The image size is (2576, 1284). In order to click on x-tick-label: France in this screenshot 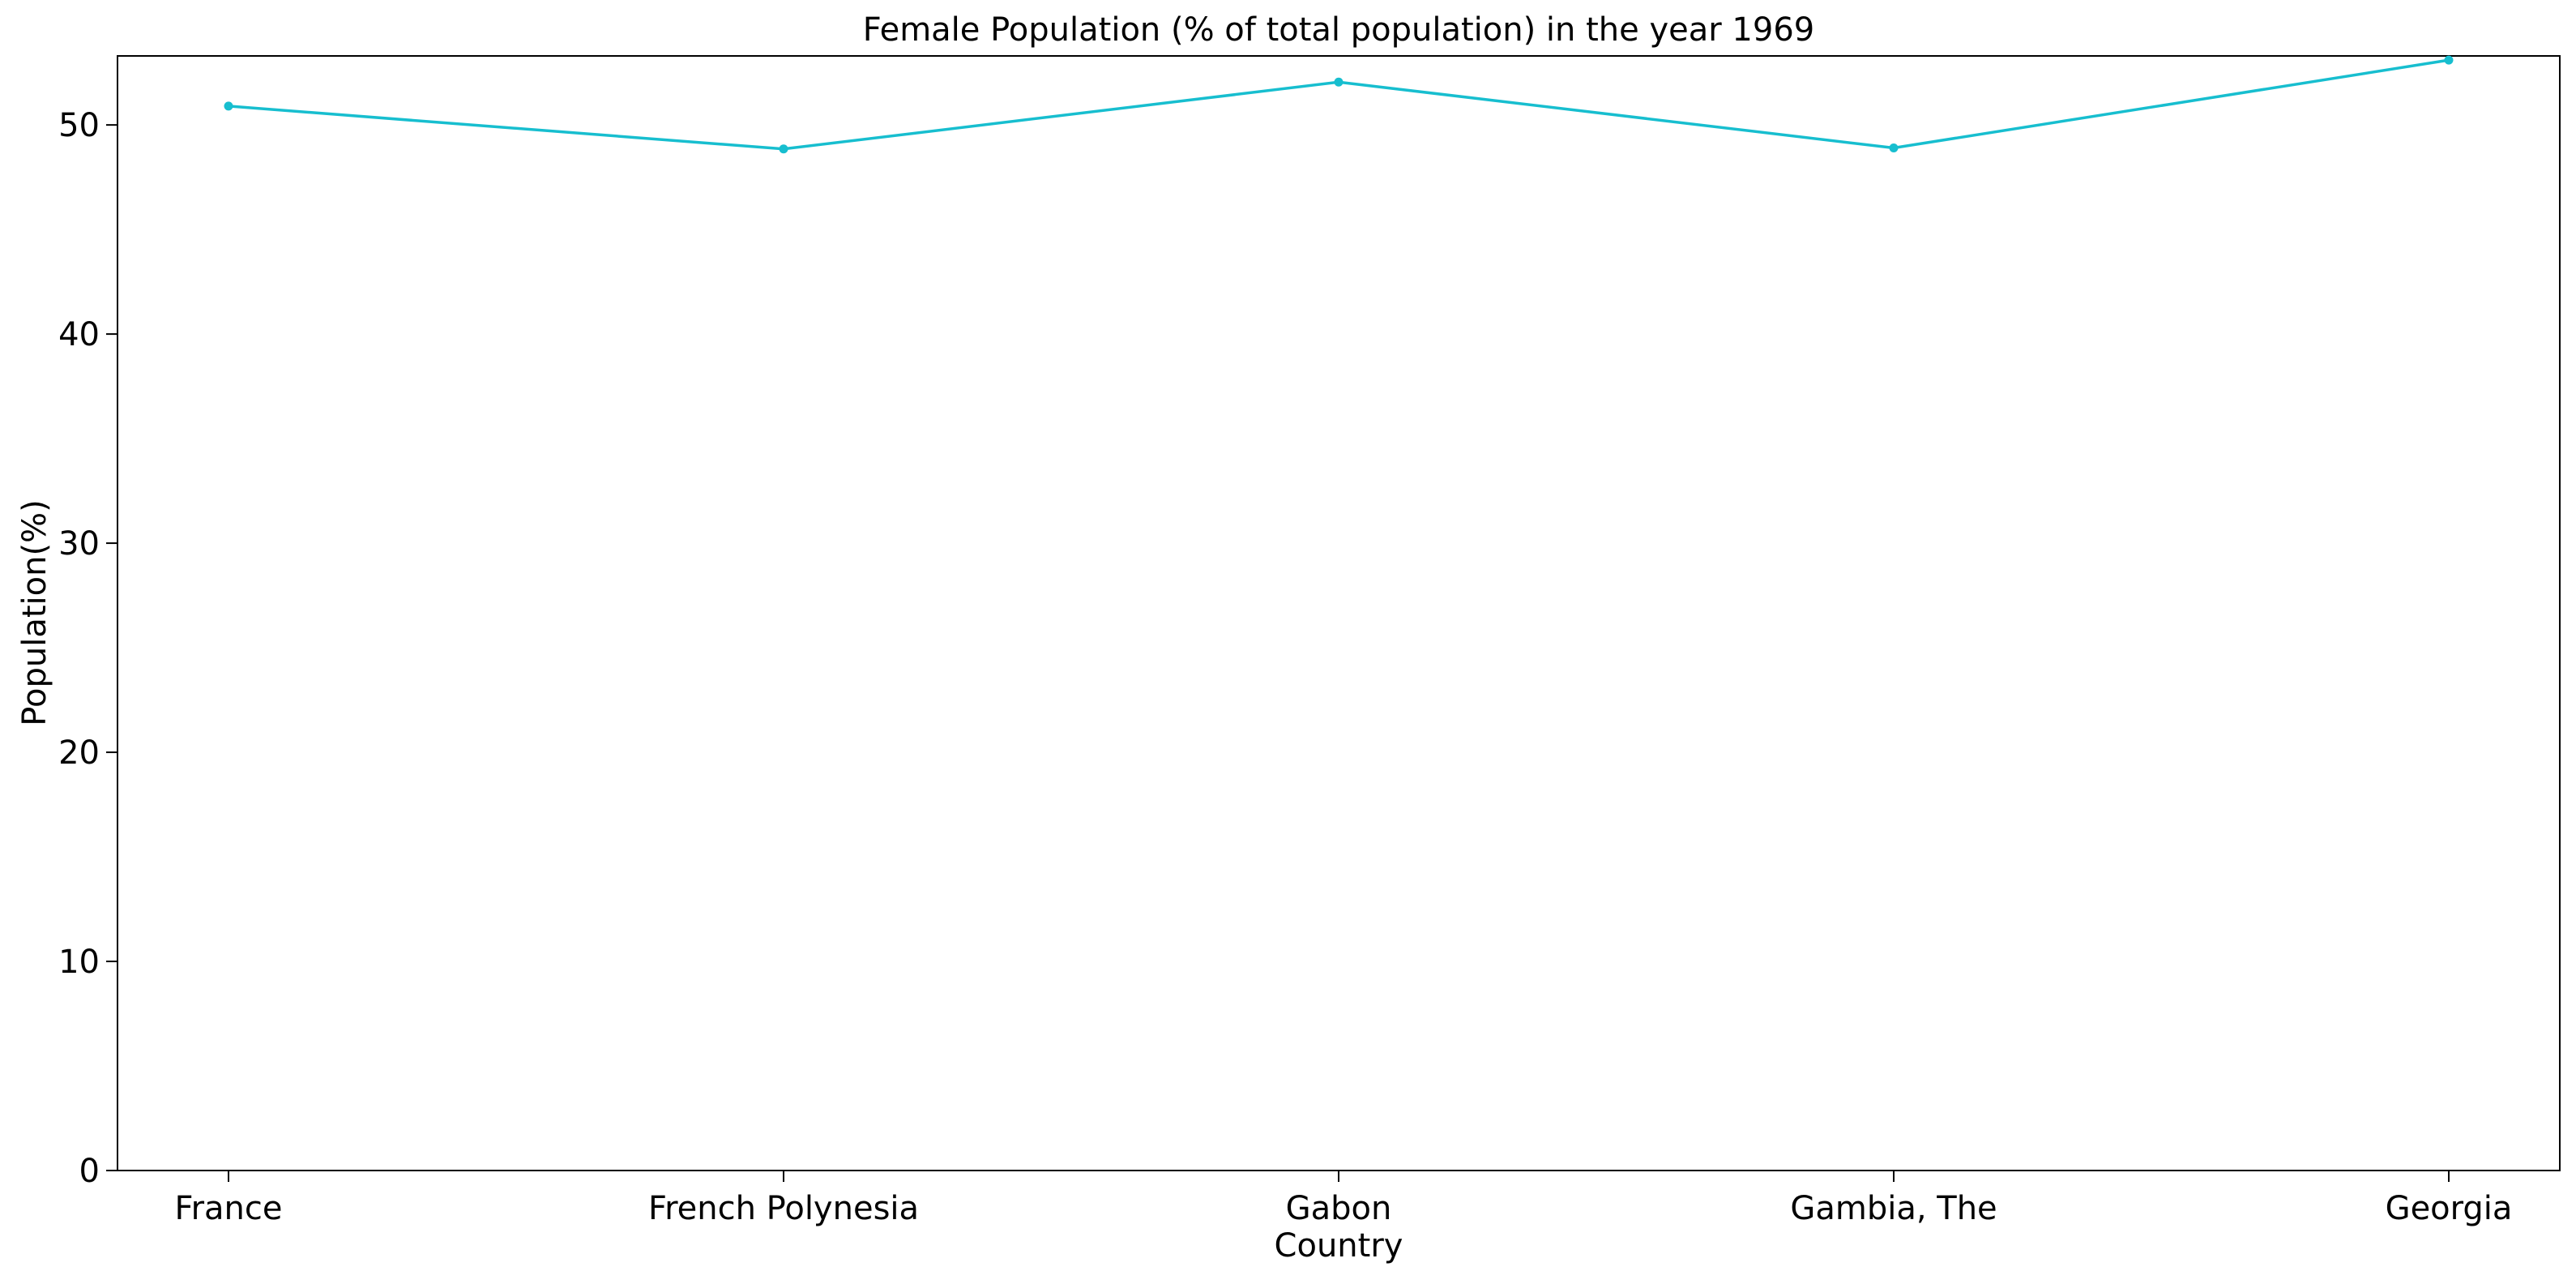, I will do `click(228, 1208)`.